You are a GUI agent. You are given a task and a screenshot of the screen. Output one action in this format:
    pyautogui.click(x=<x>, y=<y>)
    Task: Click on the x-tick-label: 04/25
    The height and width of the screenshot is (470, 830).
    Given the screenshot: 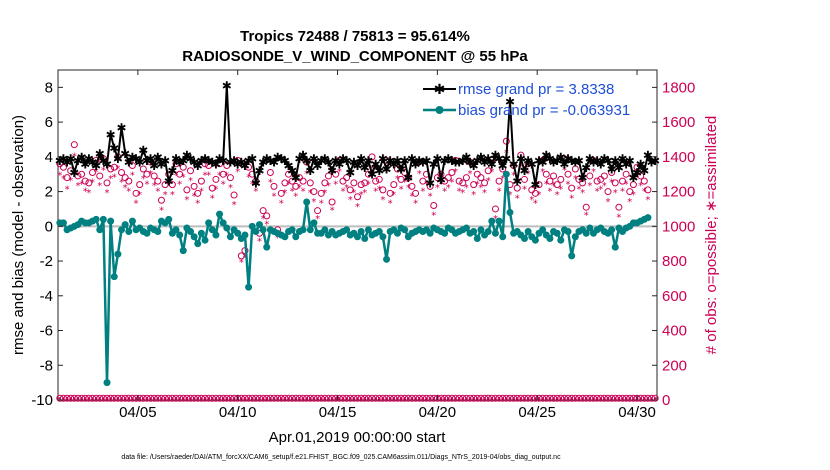 What is the action you would take?
    pyautogui.click(x=537, y=412)
    